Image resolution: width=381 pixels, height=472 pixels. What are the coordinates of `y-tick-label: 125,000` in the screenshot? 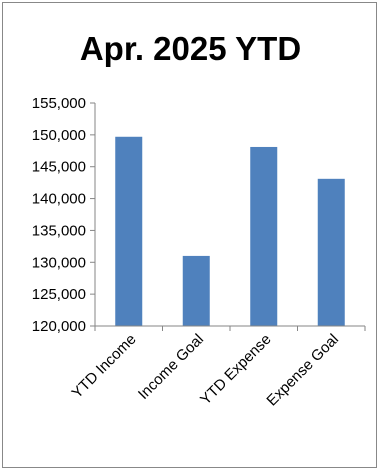 It's located at (59, 294).